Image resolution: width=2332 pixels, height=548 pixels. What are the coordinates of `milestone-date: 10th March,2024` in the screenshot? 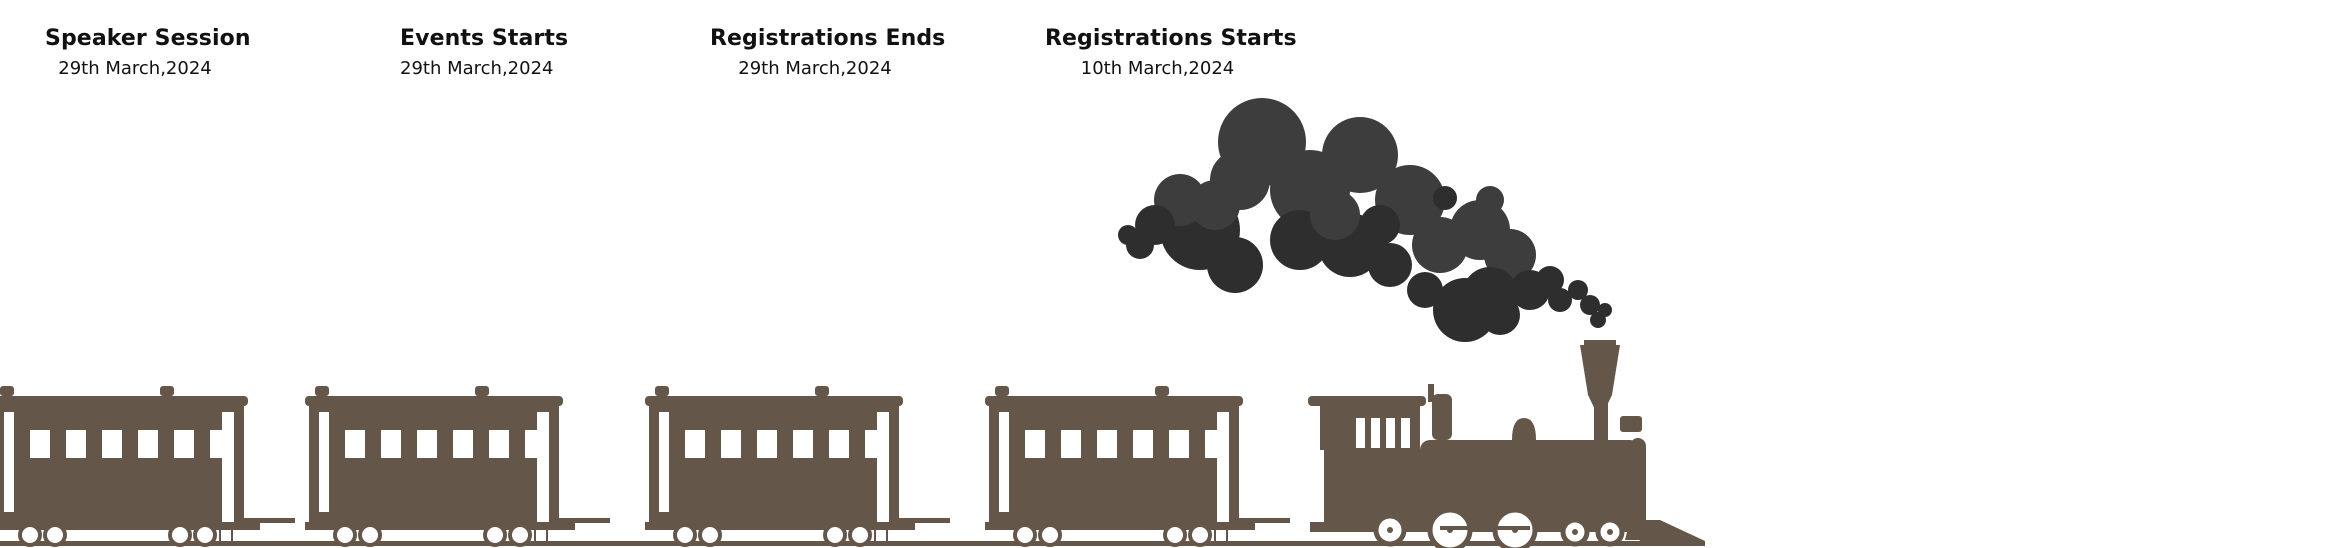 It's located at (1157, 68).